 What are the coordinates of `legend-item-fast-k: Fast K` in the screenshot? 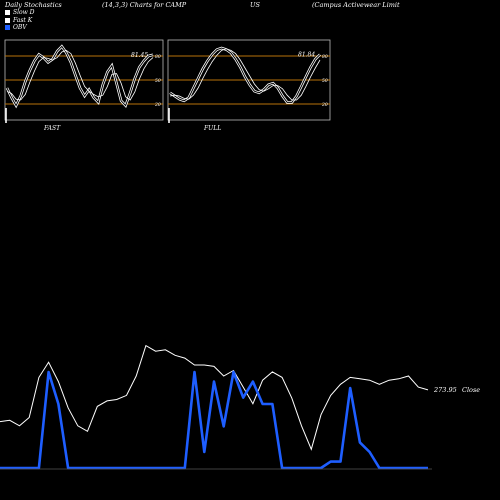 It's located at (20, 21).